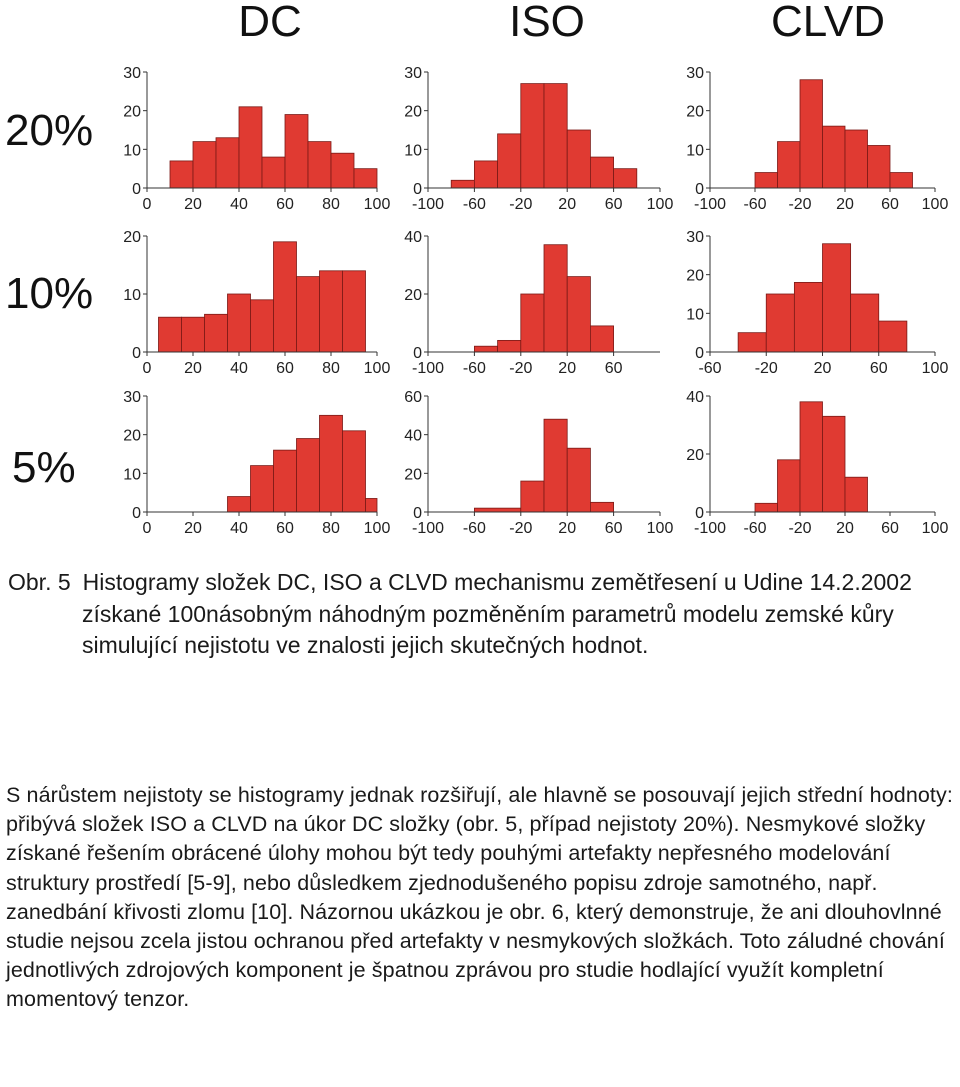  Describe the element at coordinates (49, 130) in the screenshot. I see `row-header-20: 20%` at that location.